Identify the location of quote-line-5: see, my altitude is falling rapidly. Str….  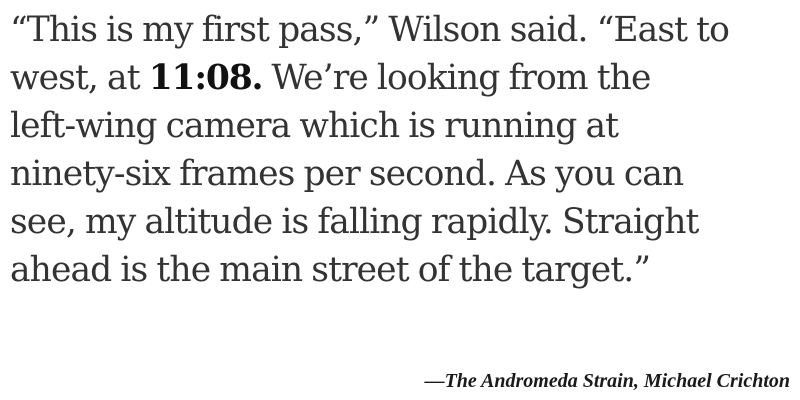
(354, 222).